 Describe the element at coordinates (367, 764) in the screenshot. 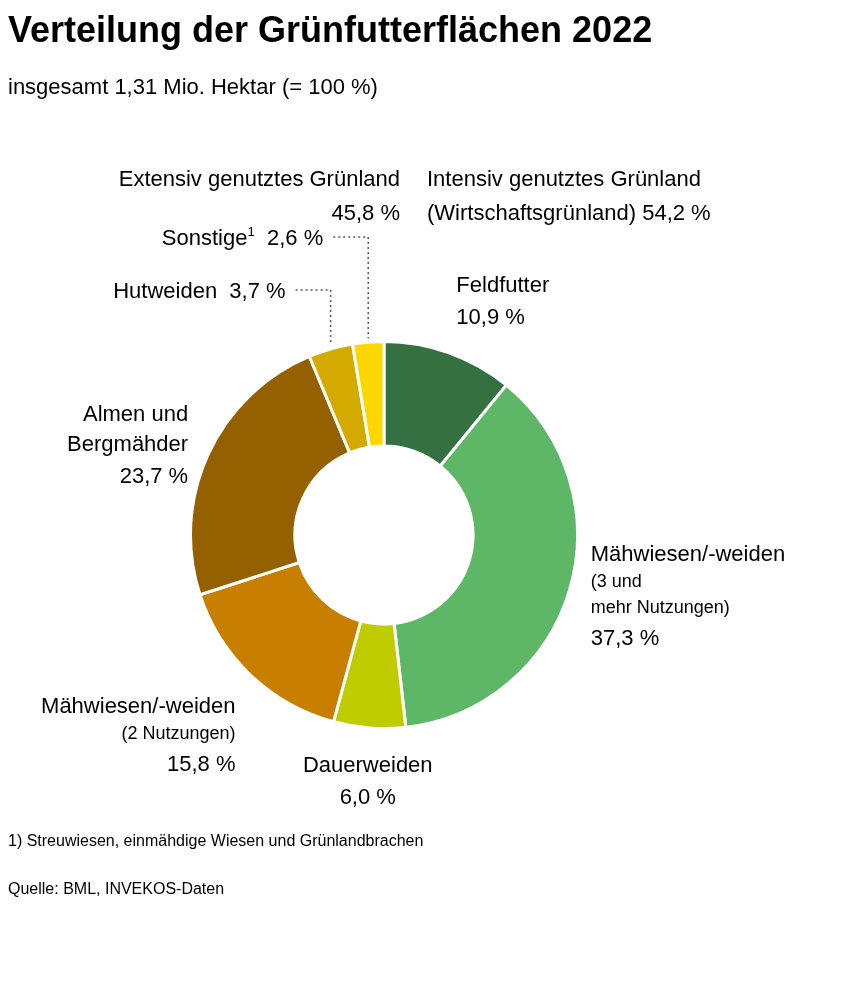

I see `slice-label: Dauerweiden` at that location.